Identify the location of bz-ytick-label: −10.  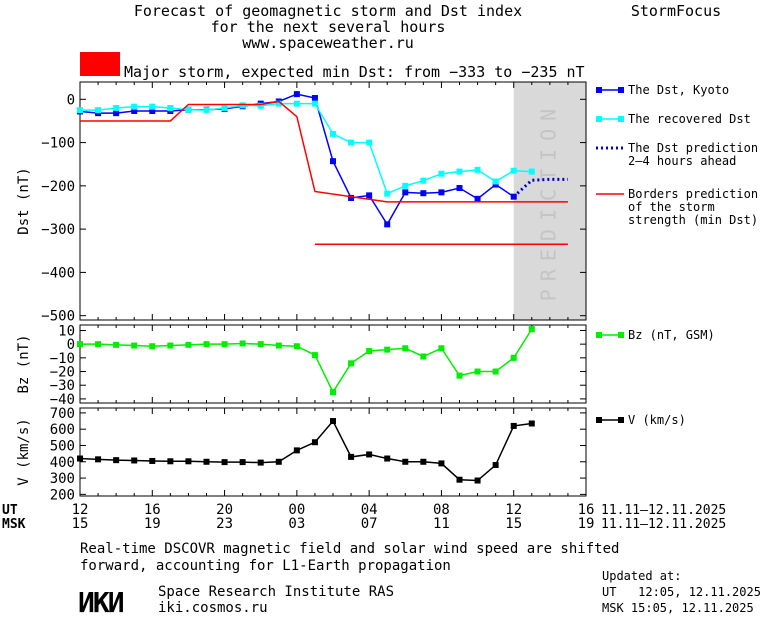
(62, 359).